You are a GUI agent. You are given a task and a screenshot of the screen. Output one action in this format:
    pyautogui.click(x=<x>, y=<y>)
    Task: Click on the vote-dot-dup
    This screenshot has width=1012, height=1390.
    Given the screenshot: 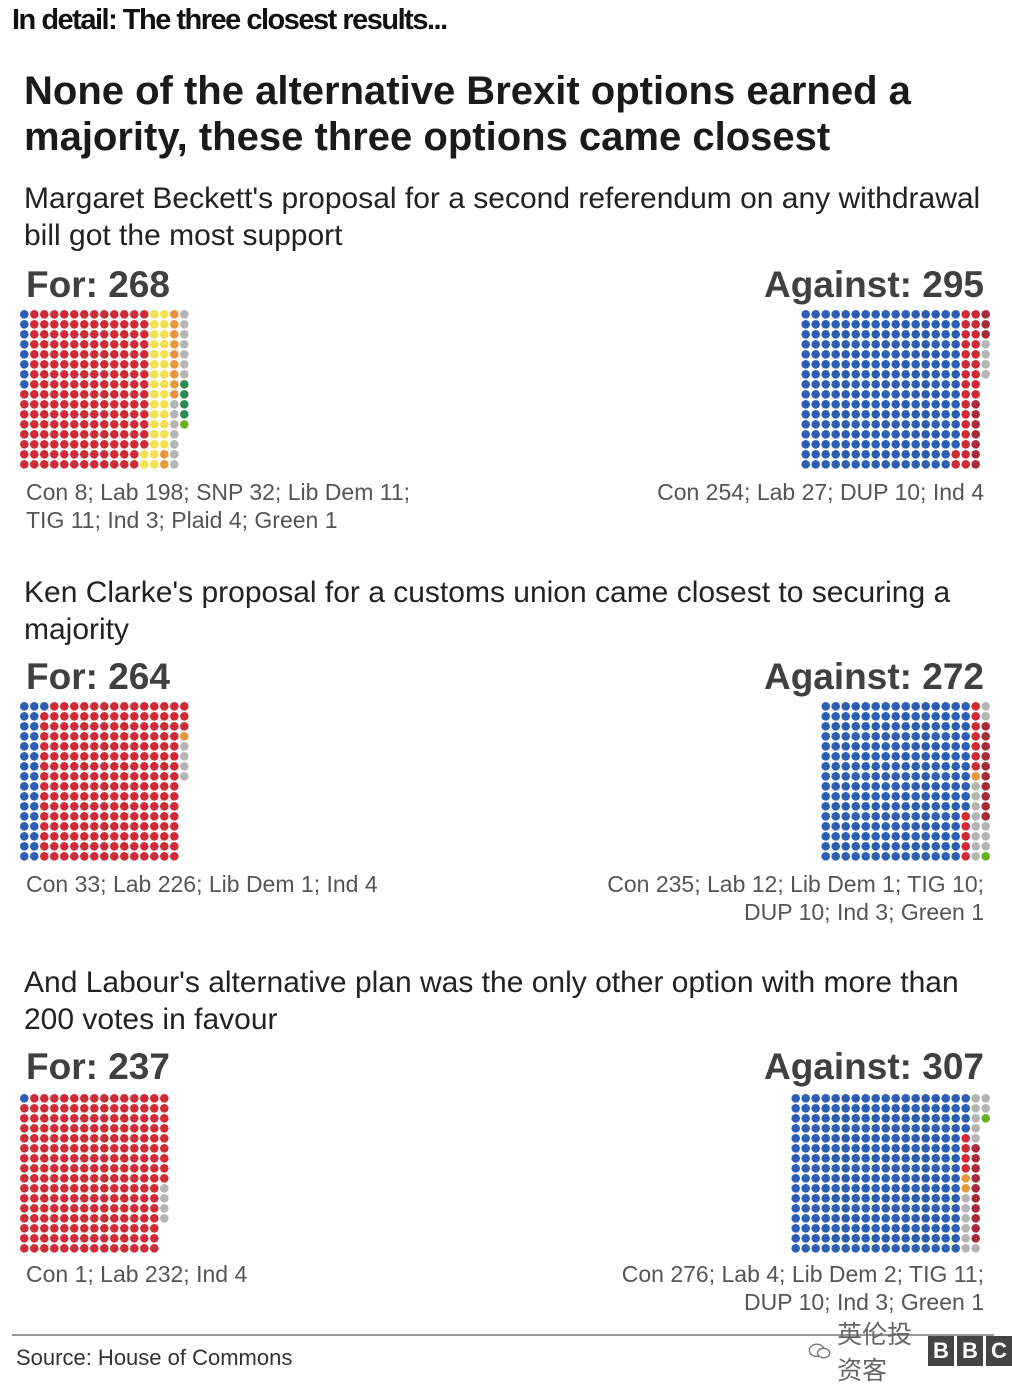 What is the action you would take?
    pyautogui.click(x=985, y=726)
    